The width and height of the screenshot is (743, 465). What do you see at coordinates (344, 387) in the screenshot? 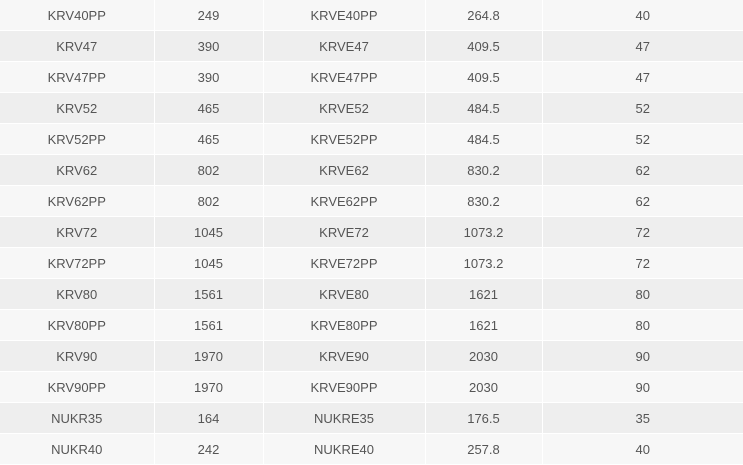
I see `alt-model-cell: KRVE90PP` at bounding box center [344, 387].